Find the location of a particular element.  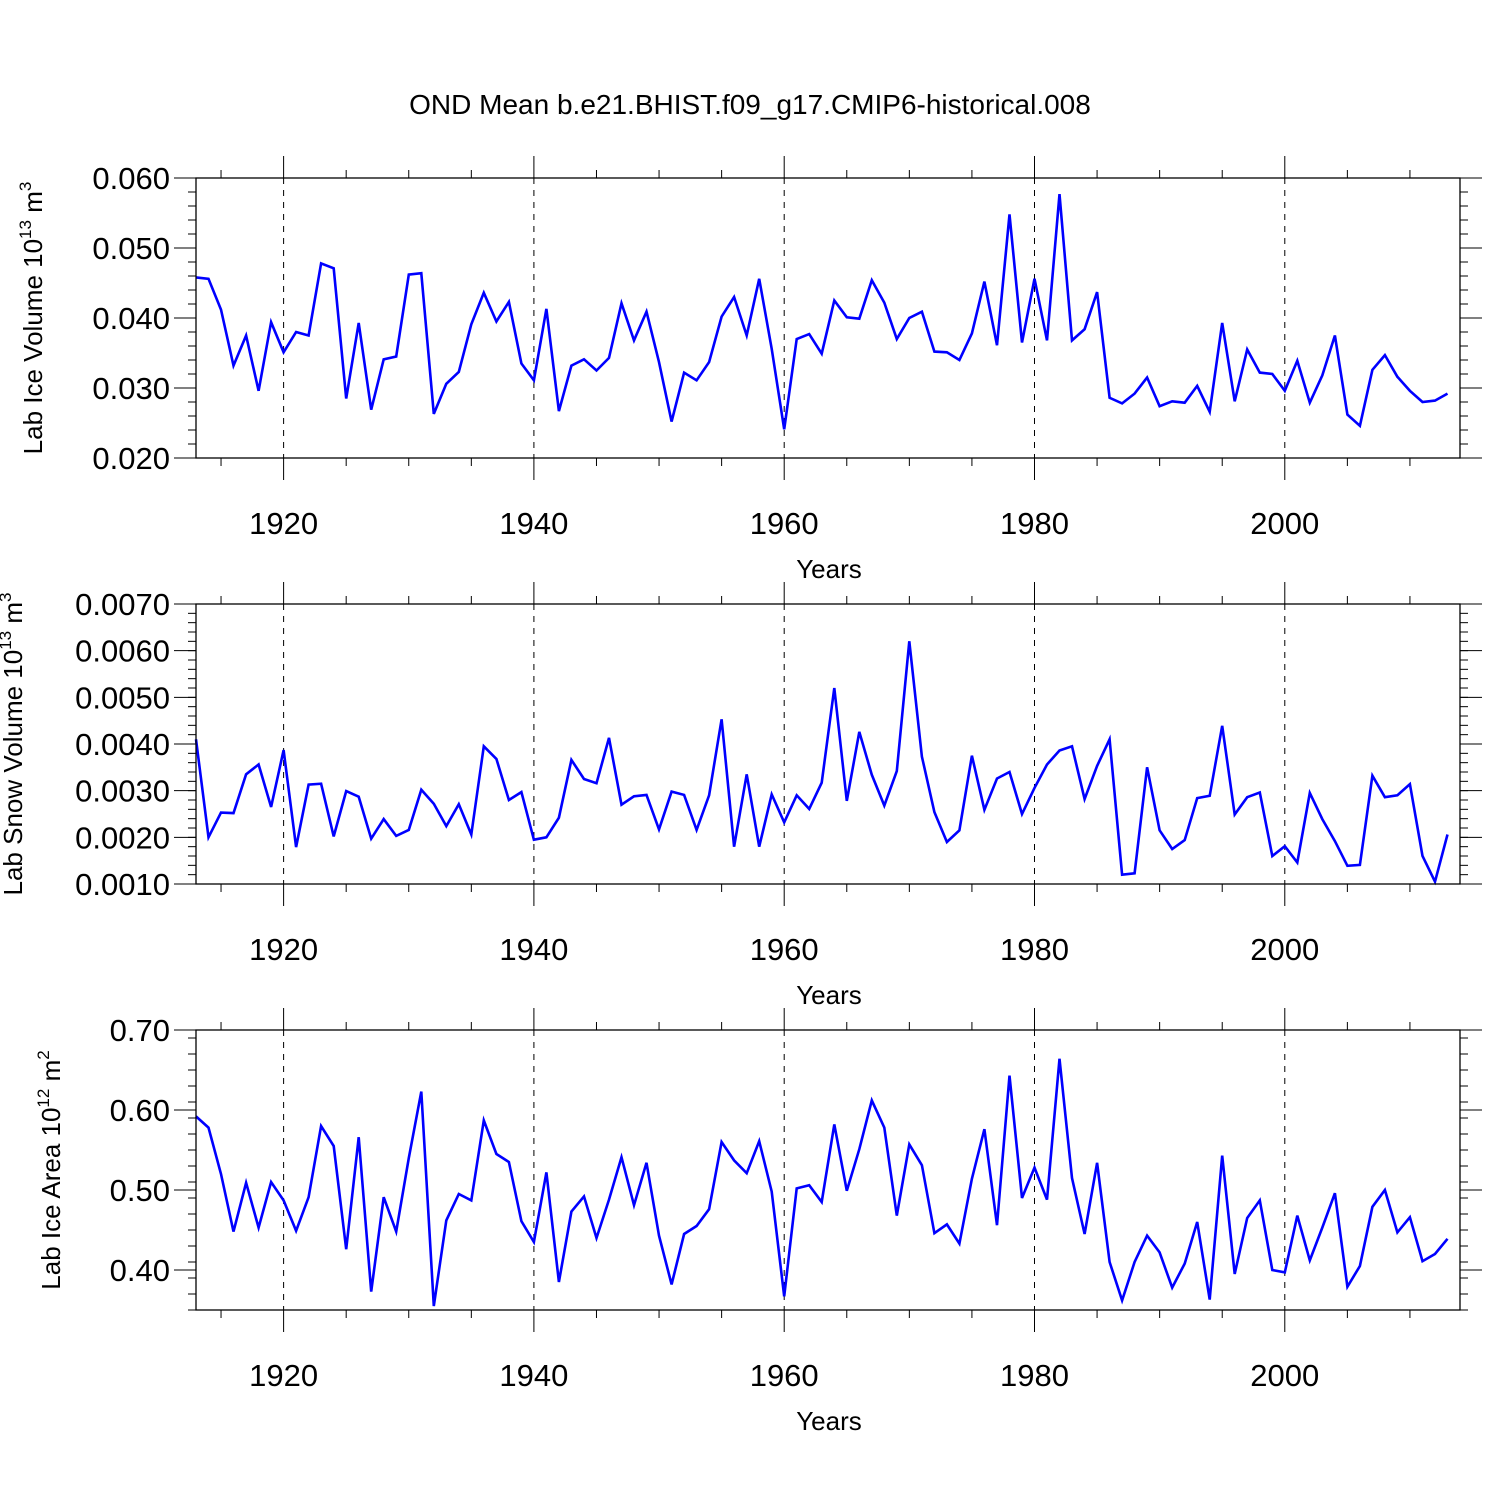

y-tick-label: 0.060 is located at coordinates (131, 178).